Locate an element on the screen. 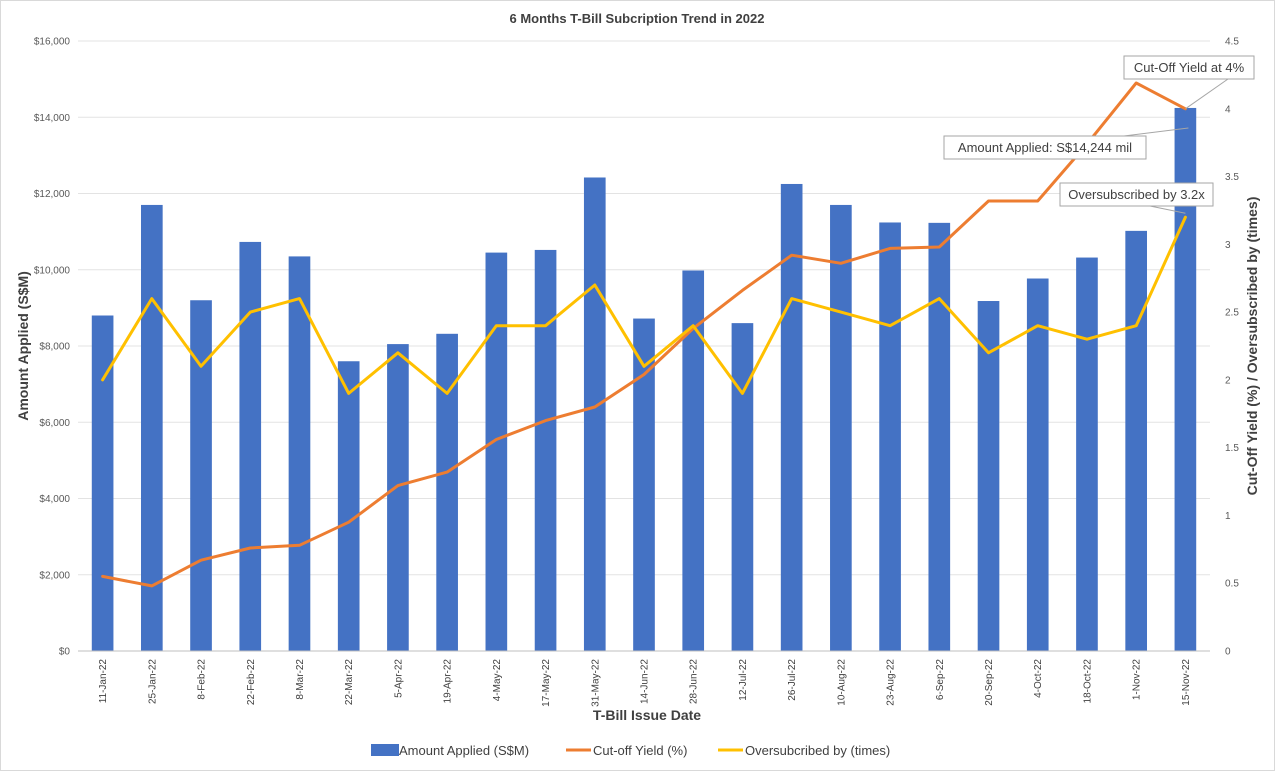 Image resolution: width=1275 pixels, height=771 pixels. x-tick-label: 8-Feb-22 is located at coordinates (202, 679).